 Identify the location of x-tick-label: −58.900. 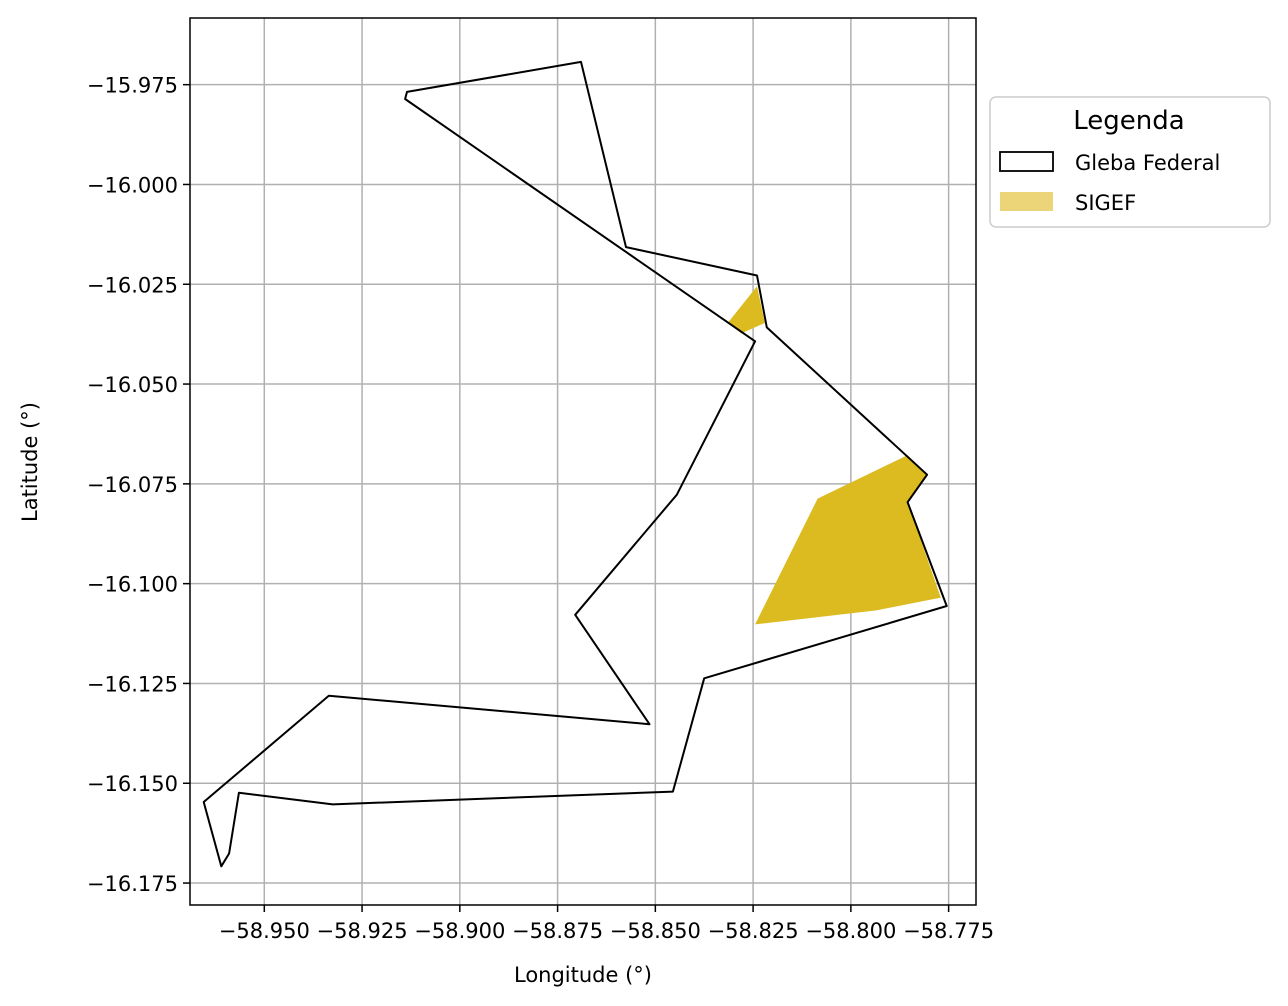
(459, 931).